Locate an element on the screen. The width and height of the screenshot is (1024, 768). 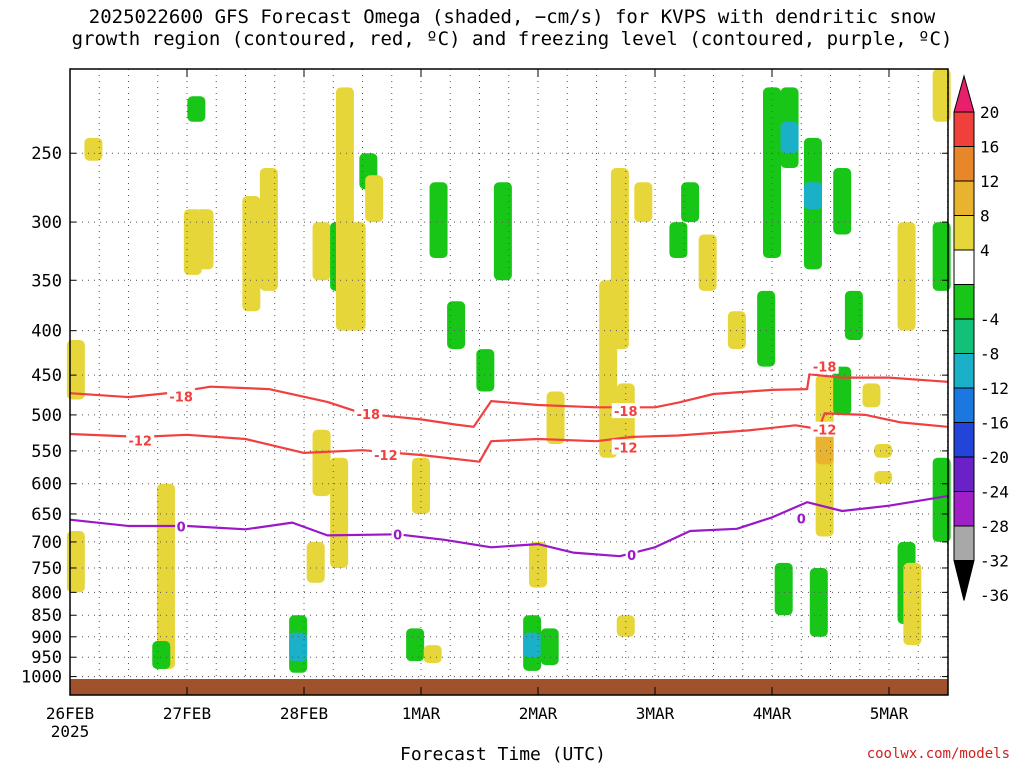
y-tick-label: 350 is located at coordinates (46, 281).